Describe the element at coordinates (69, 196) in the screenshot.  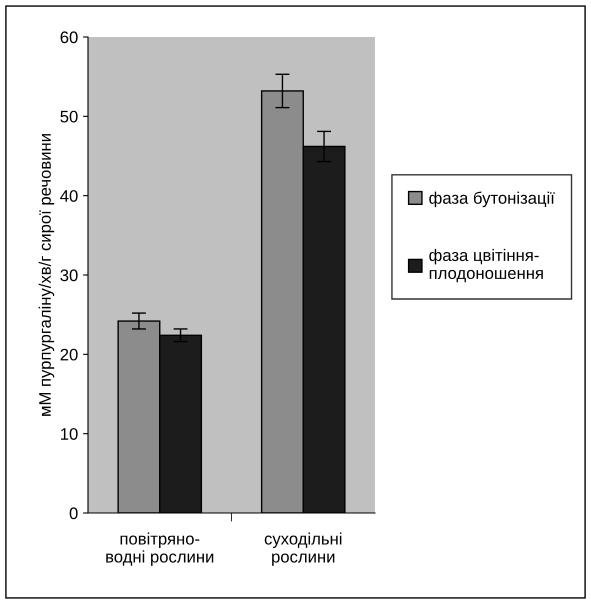
I see `y-tick-label: 40` at that location.